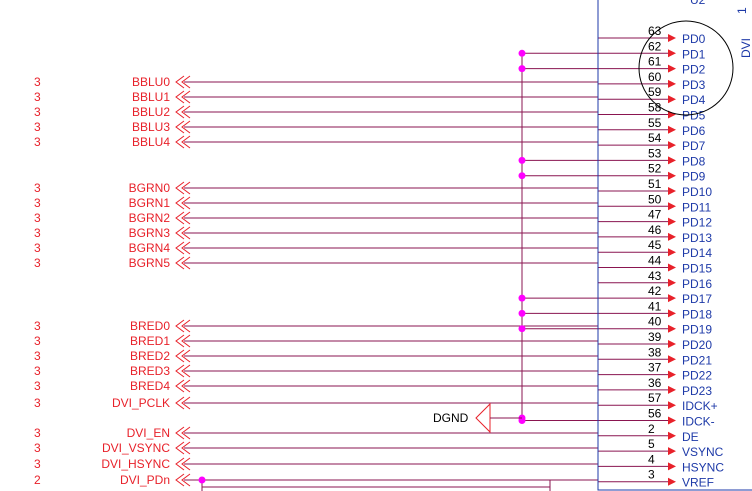 This screenshot has height=491, width=752. I want to click on pin-name: DE, so click(690, 437).